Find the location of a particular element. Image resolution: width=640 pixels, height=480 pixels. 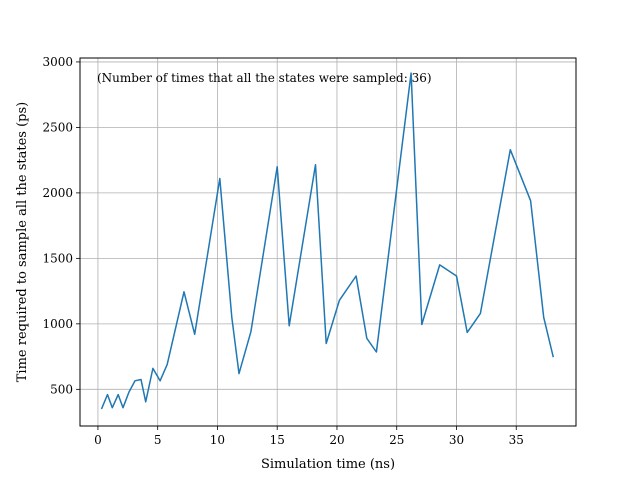

x-tick-label: 30 is located at coordinates (456, 440).